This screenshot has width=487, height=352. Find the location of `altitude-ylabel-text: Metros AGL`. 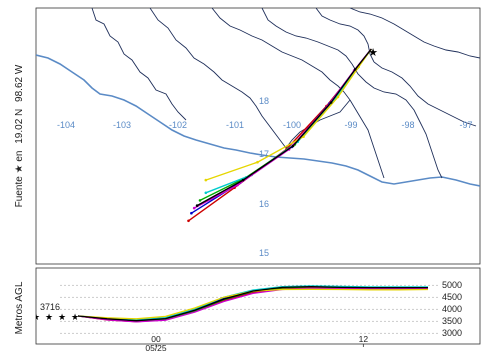

altitude-ylabel-text: Metros AGL is located at coordinates (19, 307).